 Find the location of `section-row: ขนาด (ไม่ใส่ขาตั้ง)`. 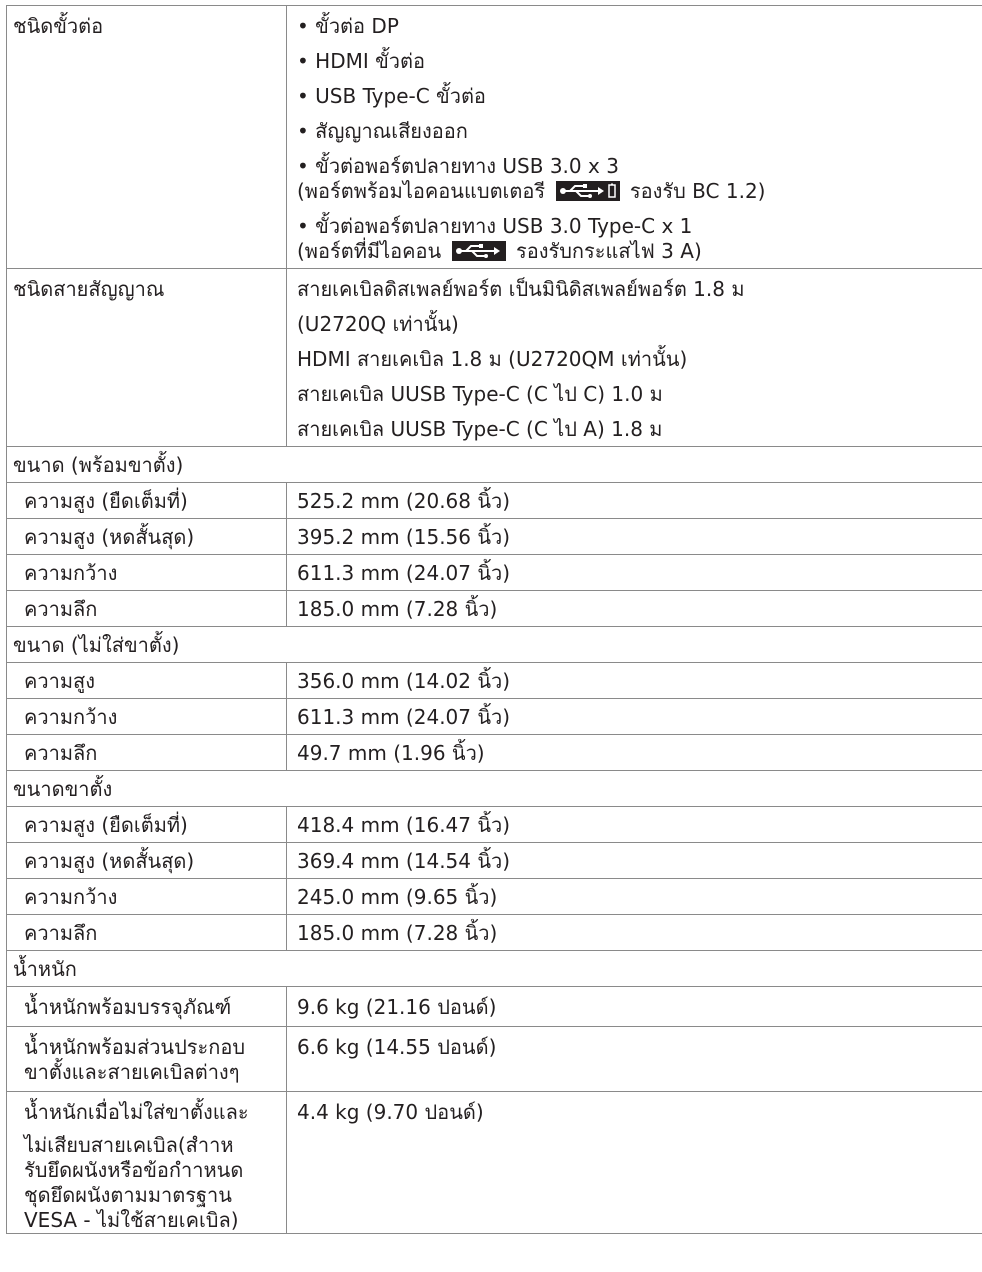

section-row: ขนาด (ไม่ใส่ขาตั้ง) is located at coordinates (494, 644).